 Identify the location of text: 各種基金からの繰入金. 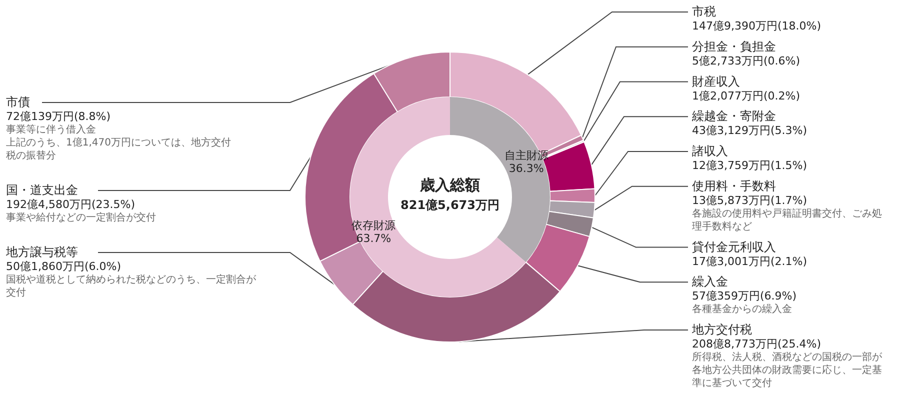
(742, 310).